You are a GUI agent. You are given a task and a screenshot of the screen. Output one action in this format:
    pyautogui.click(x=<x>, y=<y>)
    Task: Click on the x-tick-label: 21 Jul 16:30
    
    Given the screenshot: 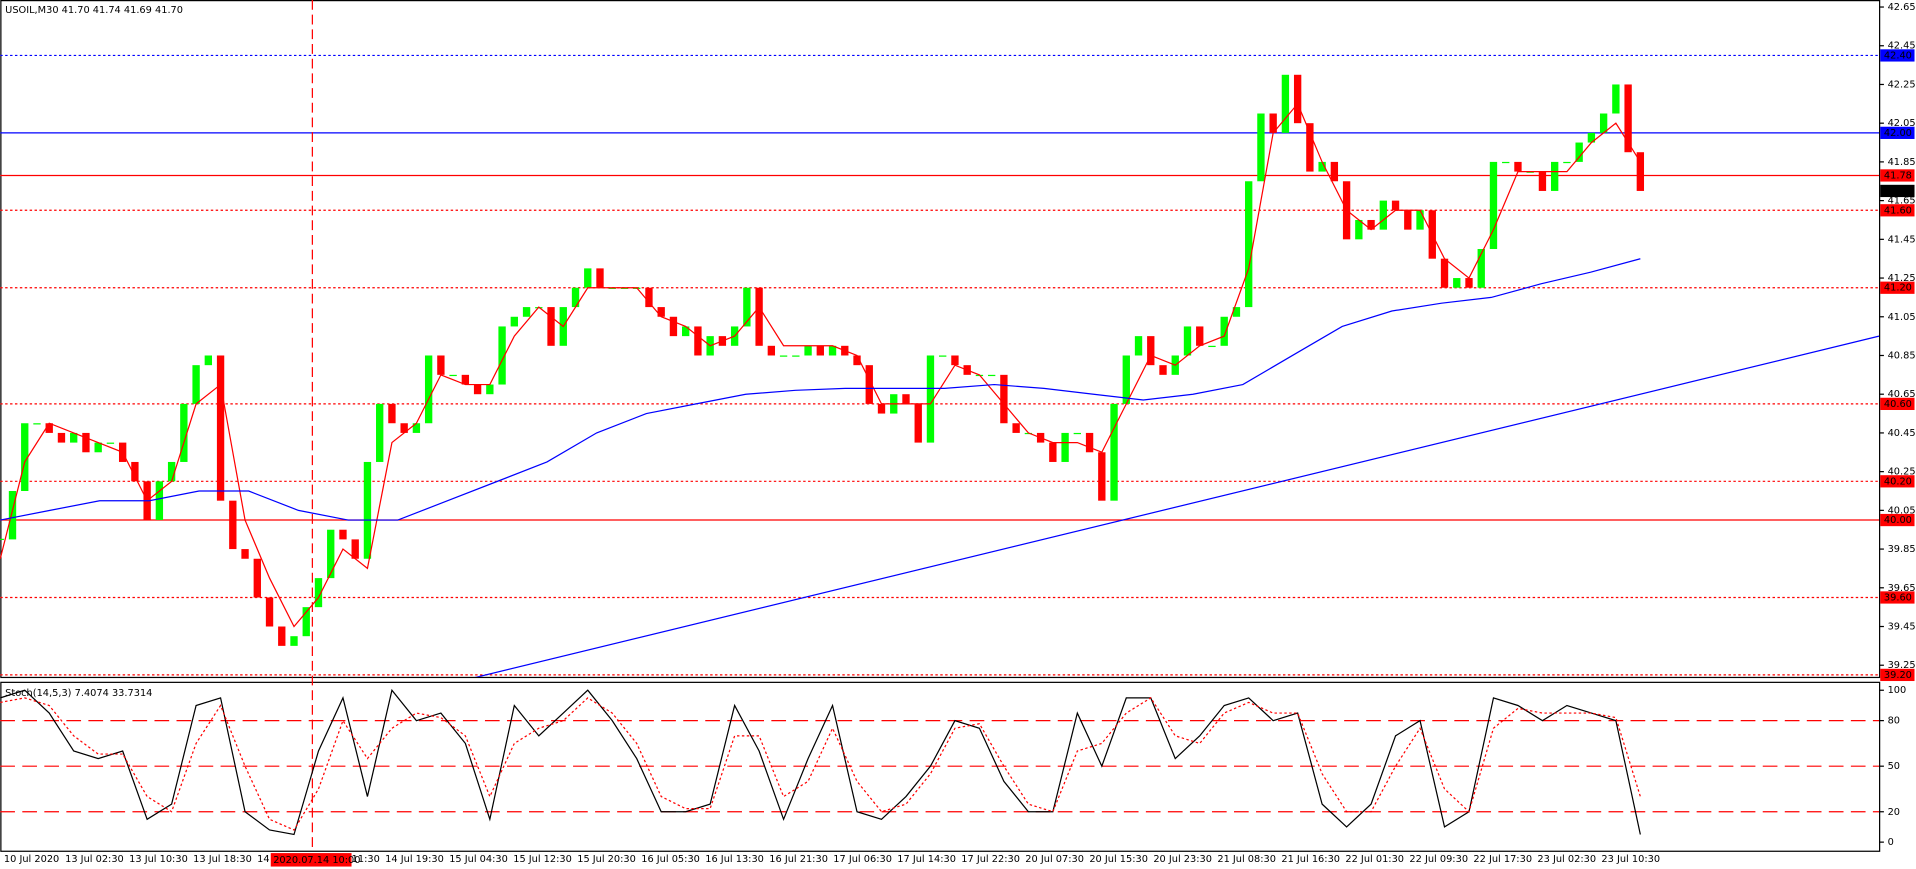 What is the action you would take?
    pyautogui.click(x=1310, y=859)
    